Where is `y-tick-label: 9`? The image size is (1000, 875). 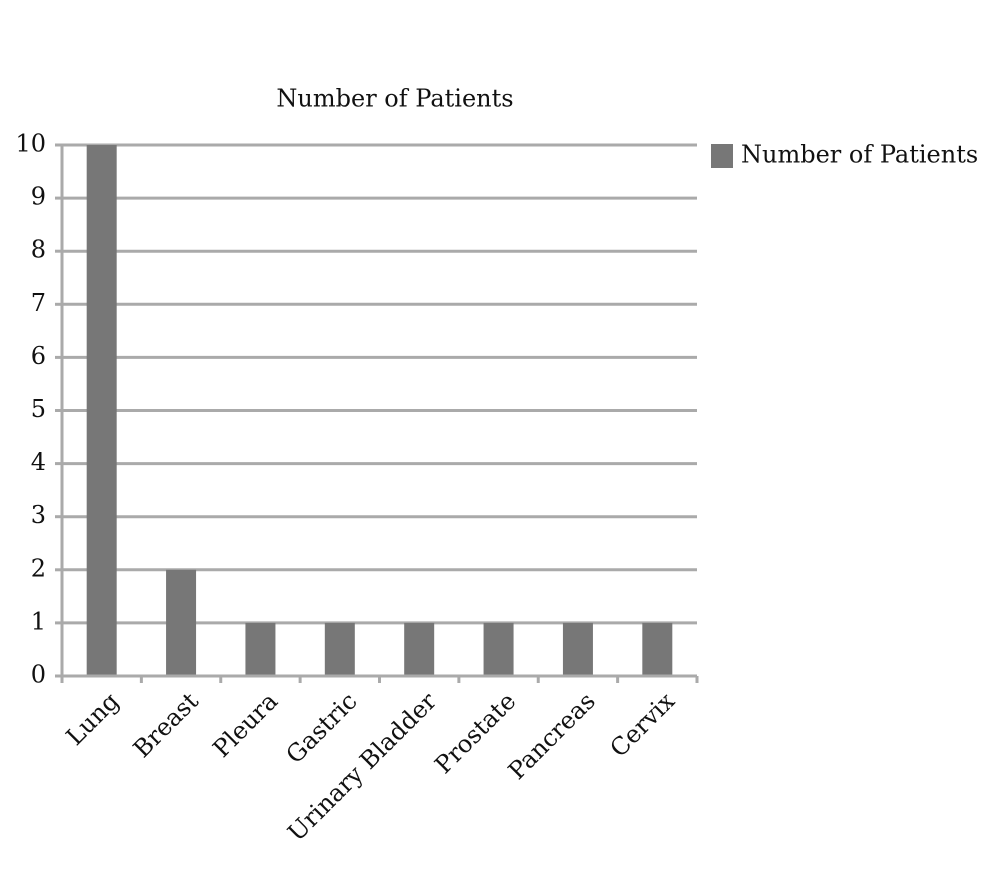
y-tick-label: 9 is located at coordinates (38, 197).